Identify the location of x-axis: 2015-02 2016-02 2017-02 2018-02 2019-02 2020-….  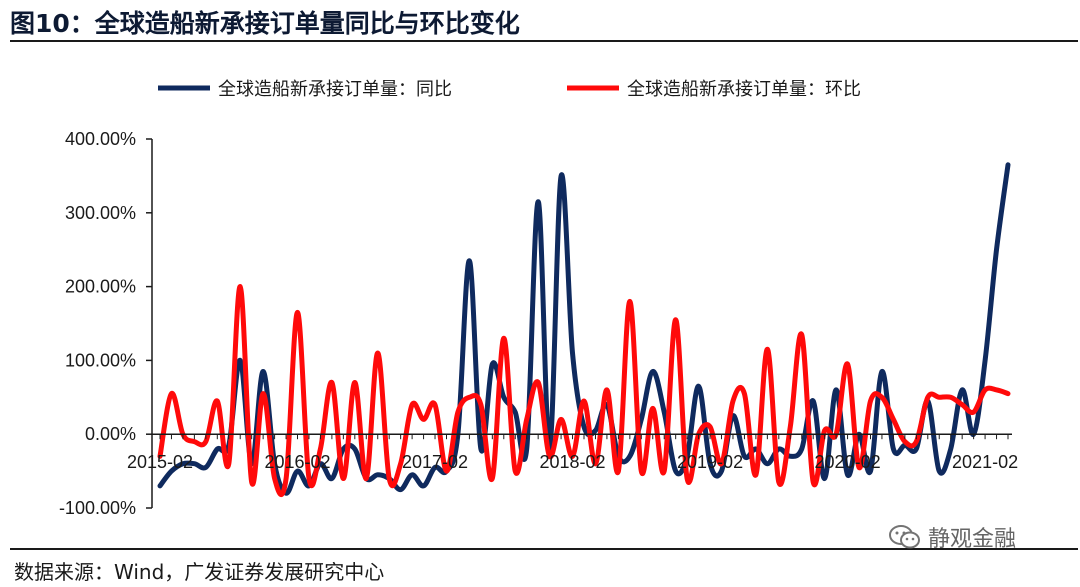
(572, 452).